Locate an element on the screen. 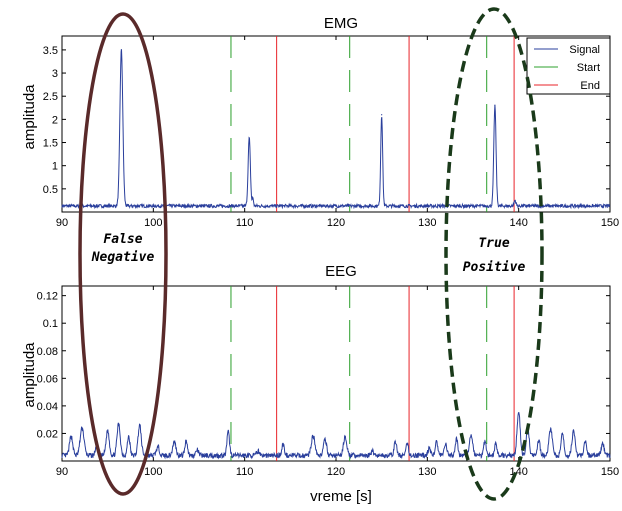 This screenshot has width=622, height=511. legend-start-label: Start is located at coordinates (588, 68).